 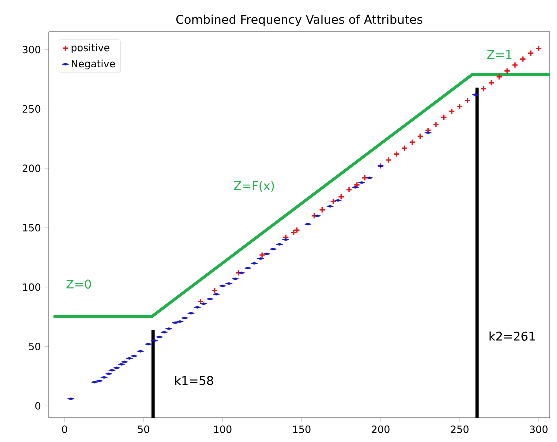 What do you see at coordinates (79, 284) in the screenshot?
I see `annotation: Z=0` at bounding box center [79, 284].